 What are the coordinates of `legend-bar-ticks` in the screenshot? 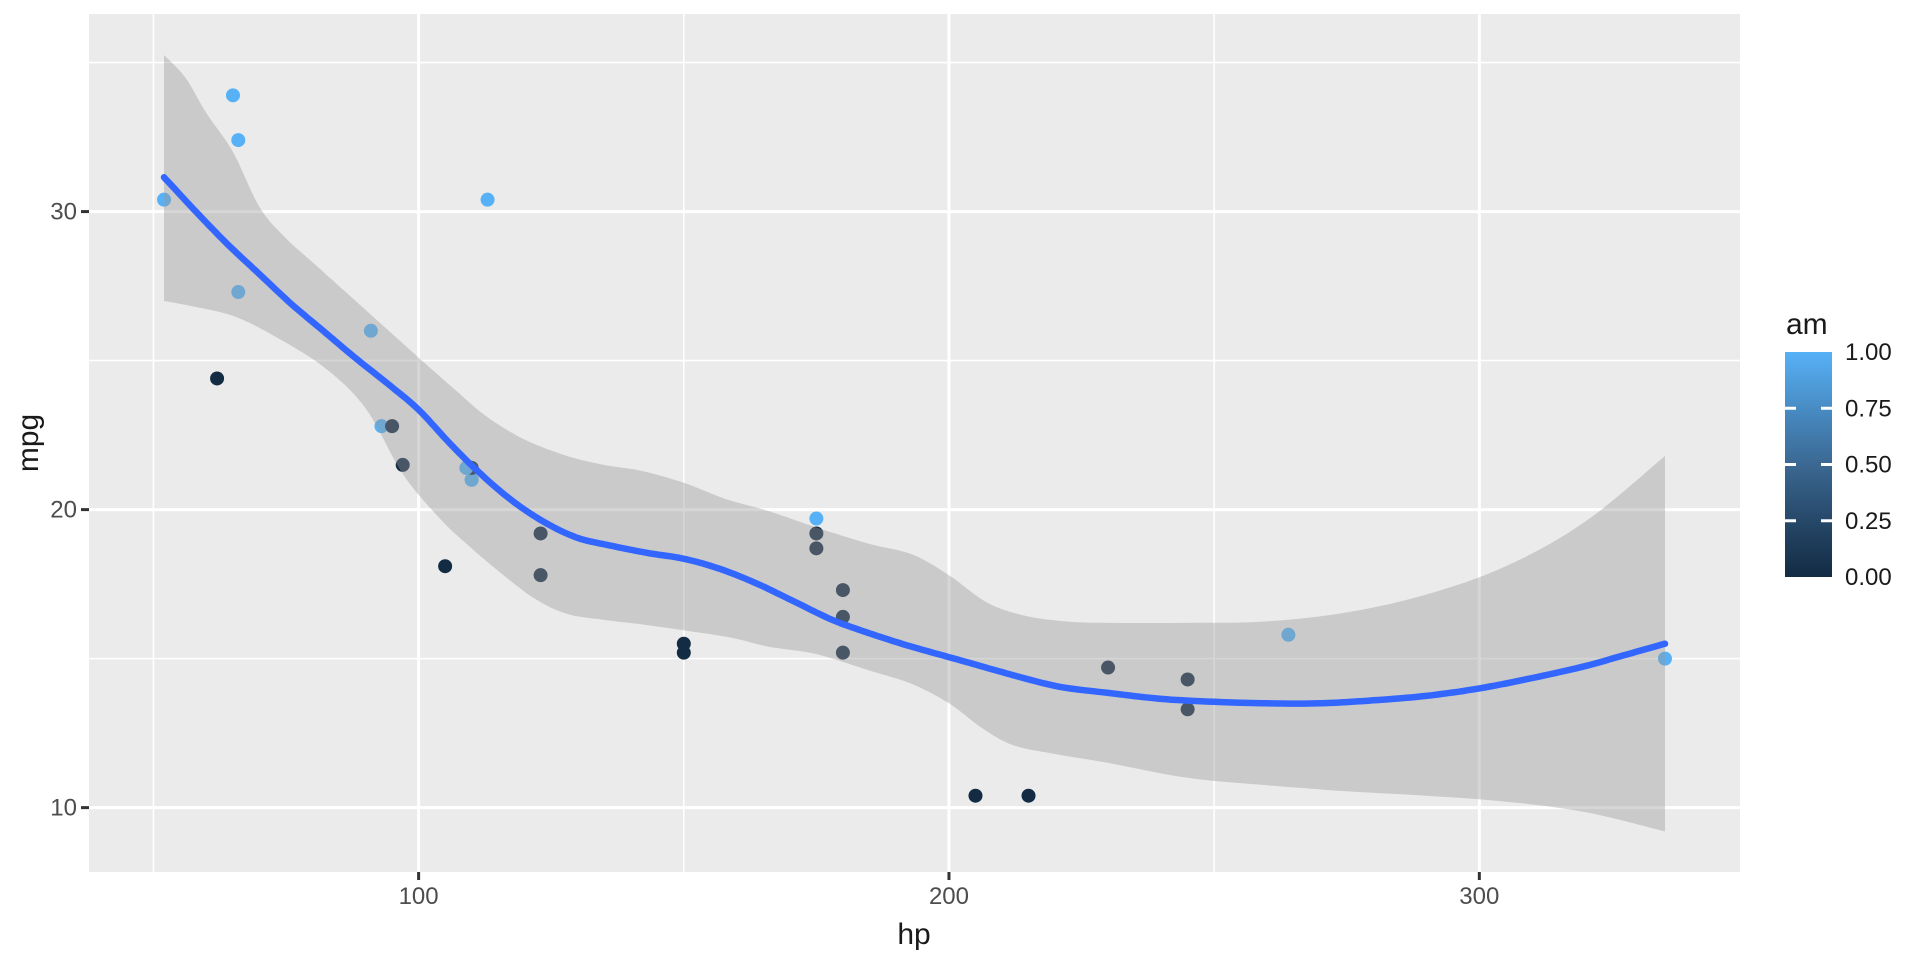 It's located at (1808, 464).